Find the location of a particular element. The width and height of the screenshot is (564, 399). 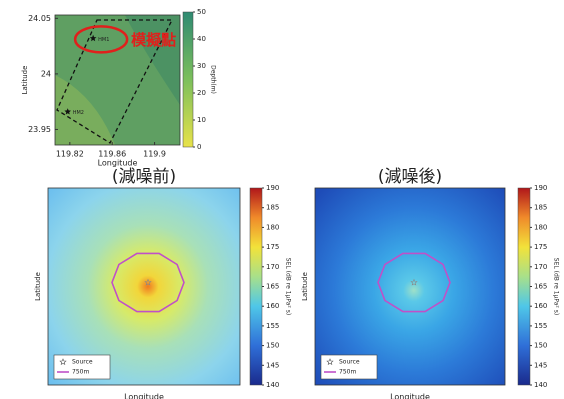

x-tick-label: 119.82 is located at coordinates (70, 154).